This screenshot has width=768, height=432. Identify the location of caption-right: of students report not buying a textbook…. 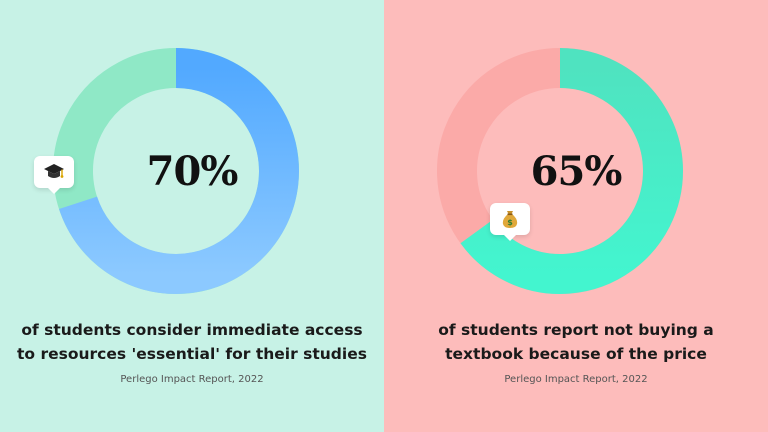
(576, 342).